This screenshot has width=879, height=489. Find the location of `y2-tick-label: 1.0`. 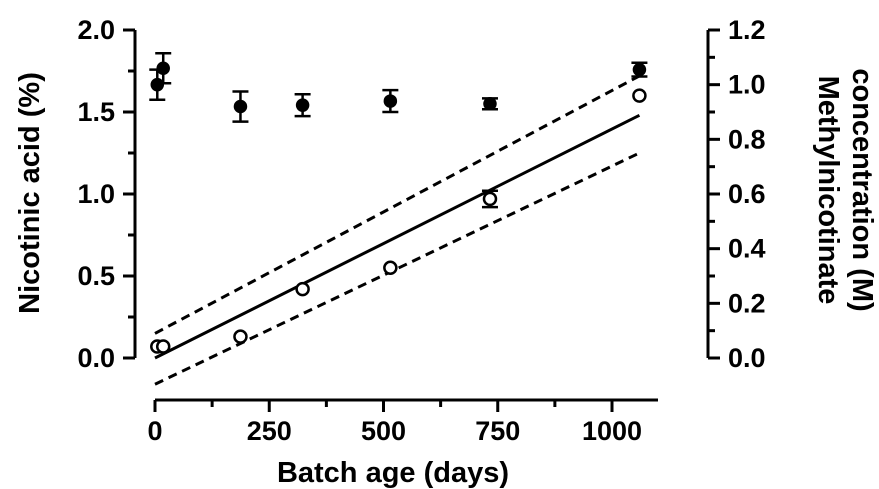

y2-tick-label: 1.0 is located at coordinates (747, 85).